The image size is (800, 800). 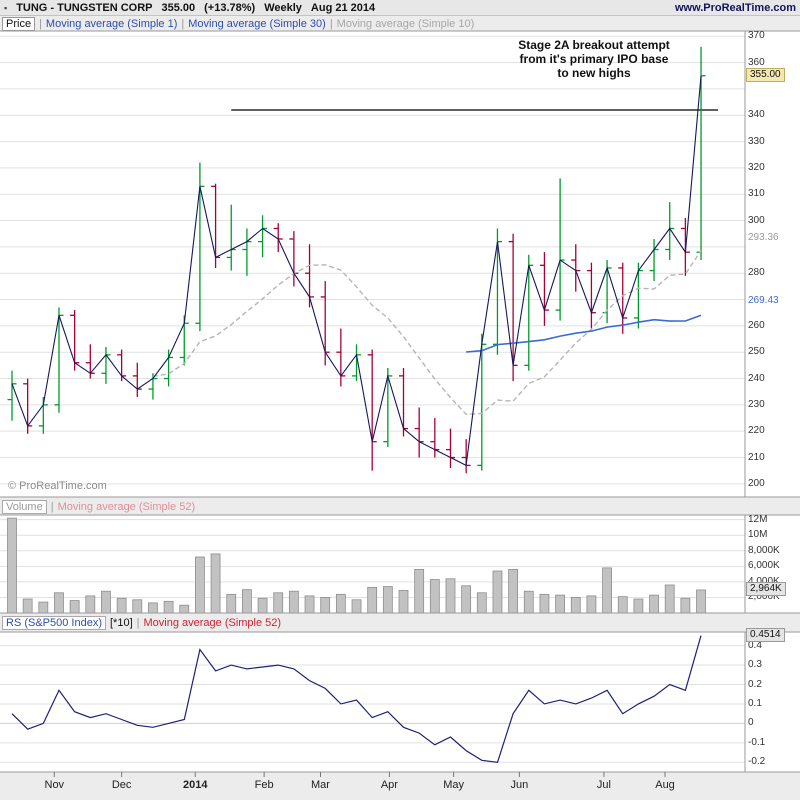 What do you see at coordinates (356, 565) in the screenshot?
I see `volume-bars` at bounding box center [356, 565].